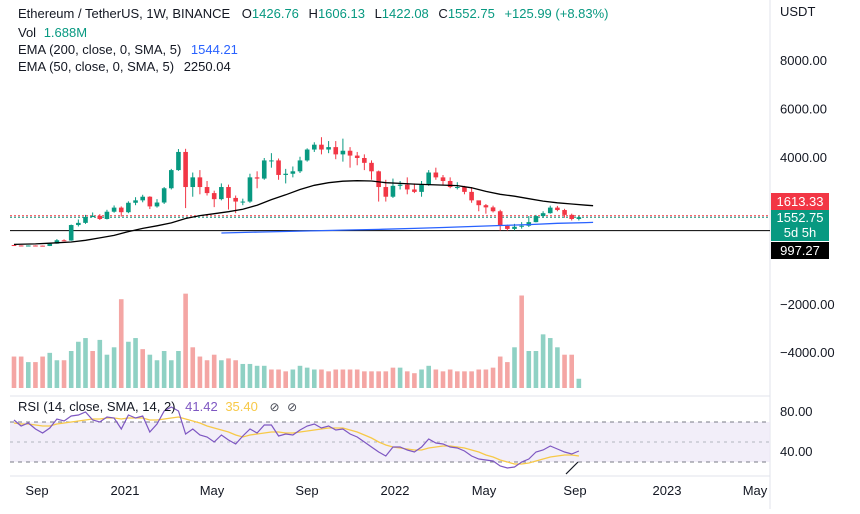  I want to click on ema200-legend: EMA (200, close, 0, SMA, 5) 1544.21, so click(128, 49).